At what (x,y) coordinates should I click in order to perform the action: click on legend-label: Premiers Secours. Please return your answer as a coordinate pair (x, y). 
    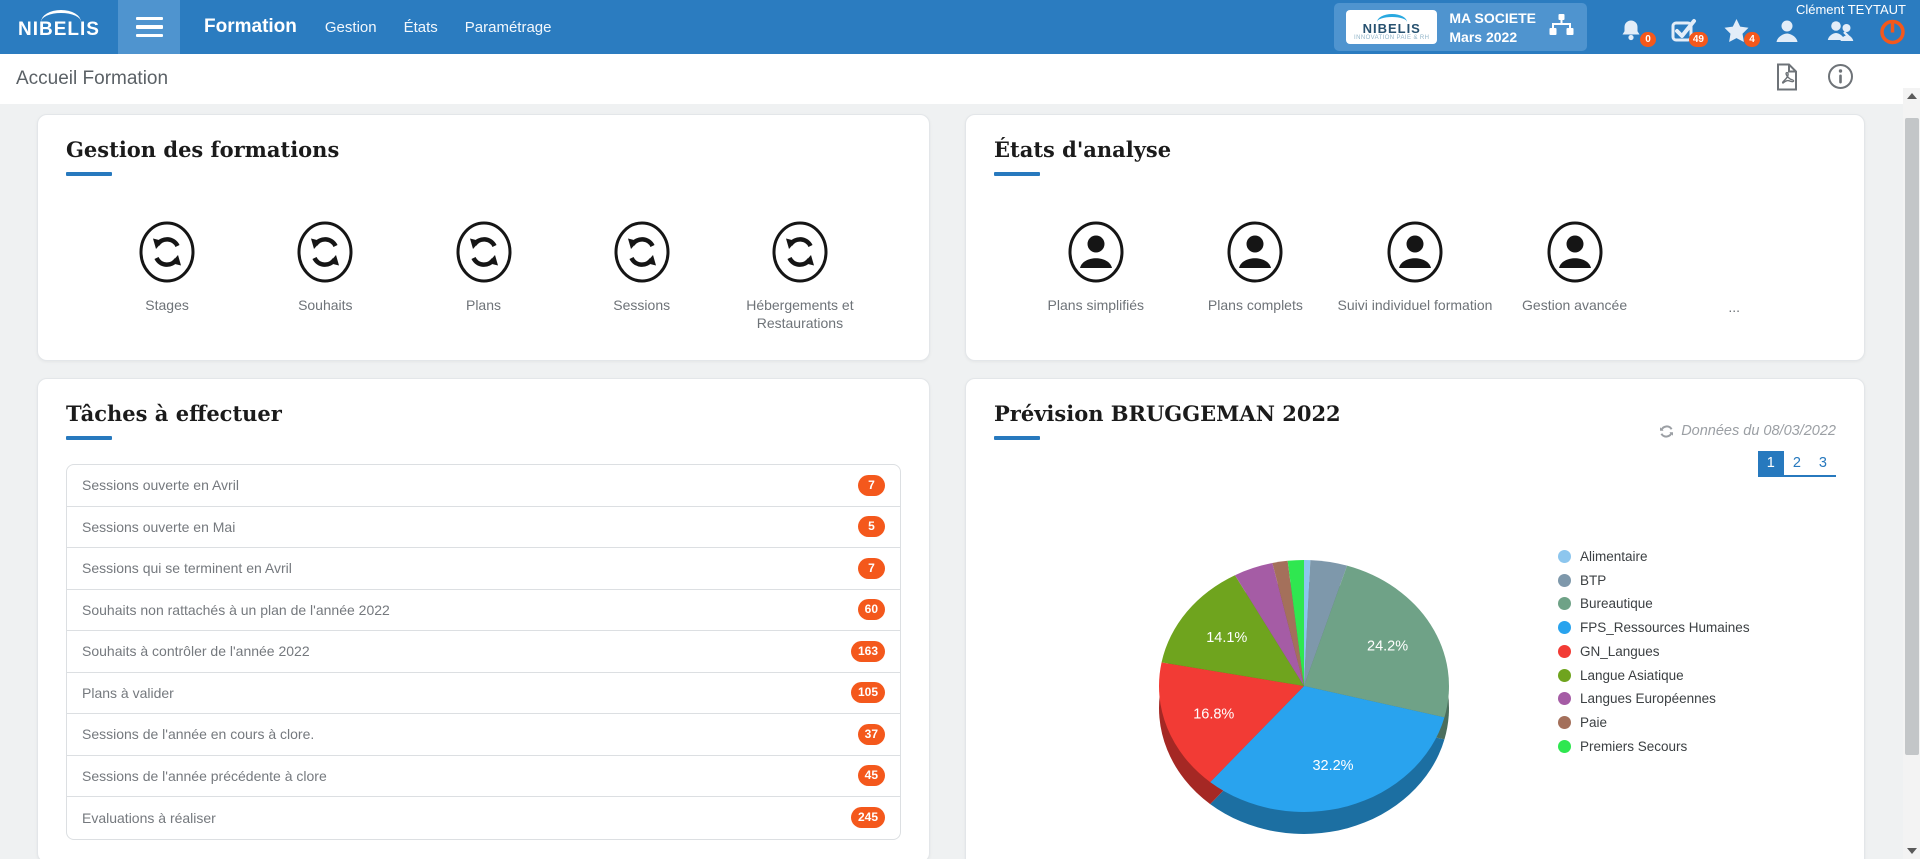
    Looking at the image, I should click on (1634, 746).